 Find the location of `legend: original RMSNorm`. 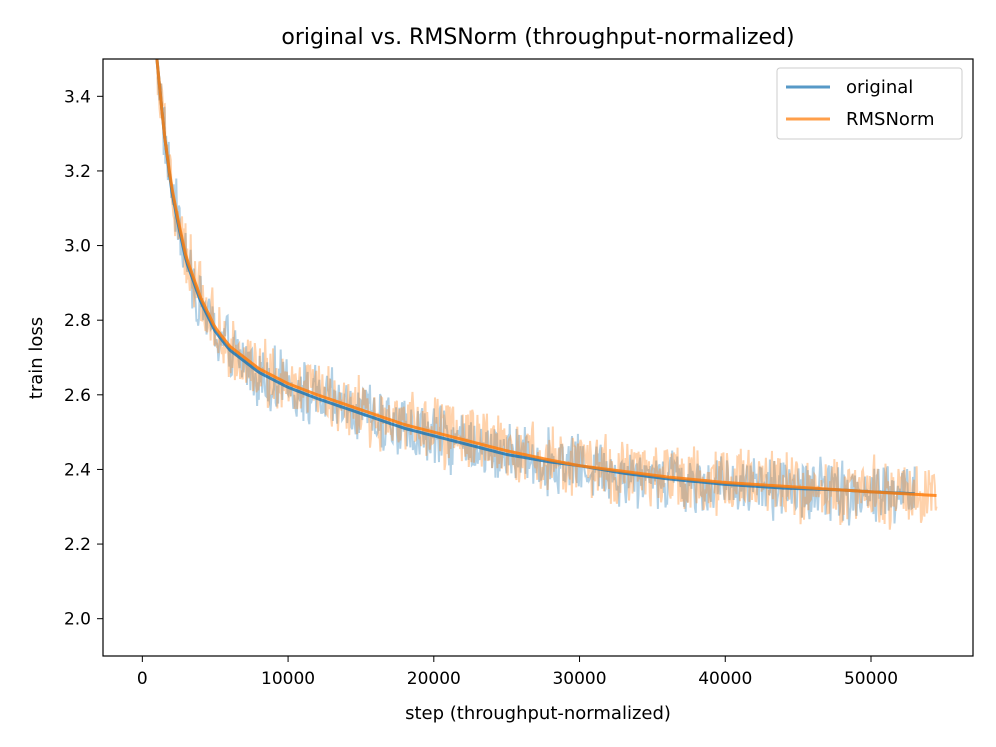

legend: original RMSNorm is located at coordinates (869, 103).